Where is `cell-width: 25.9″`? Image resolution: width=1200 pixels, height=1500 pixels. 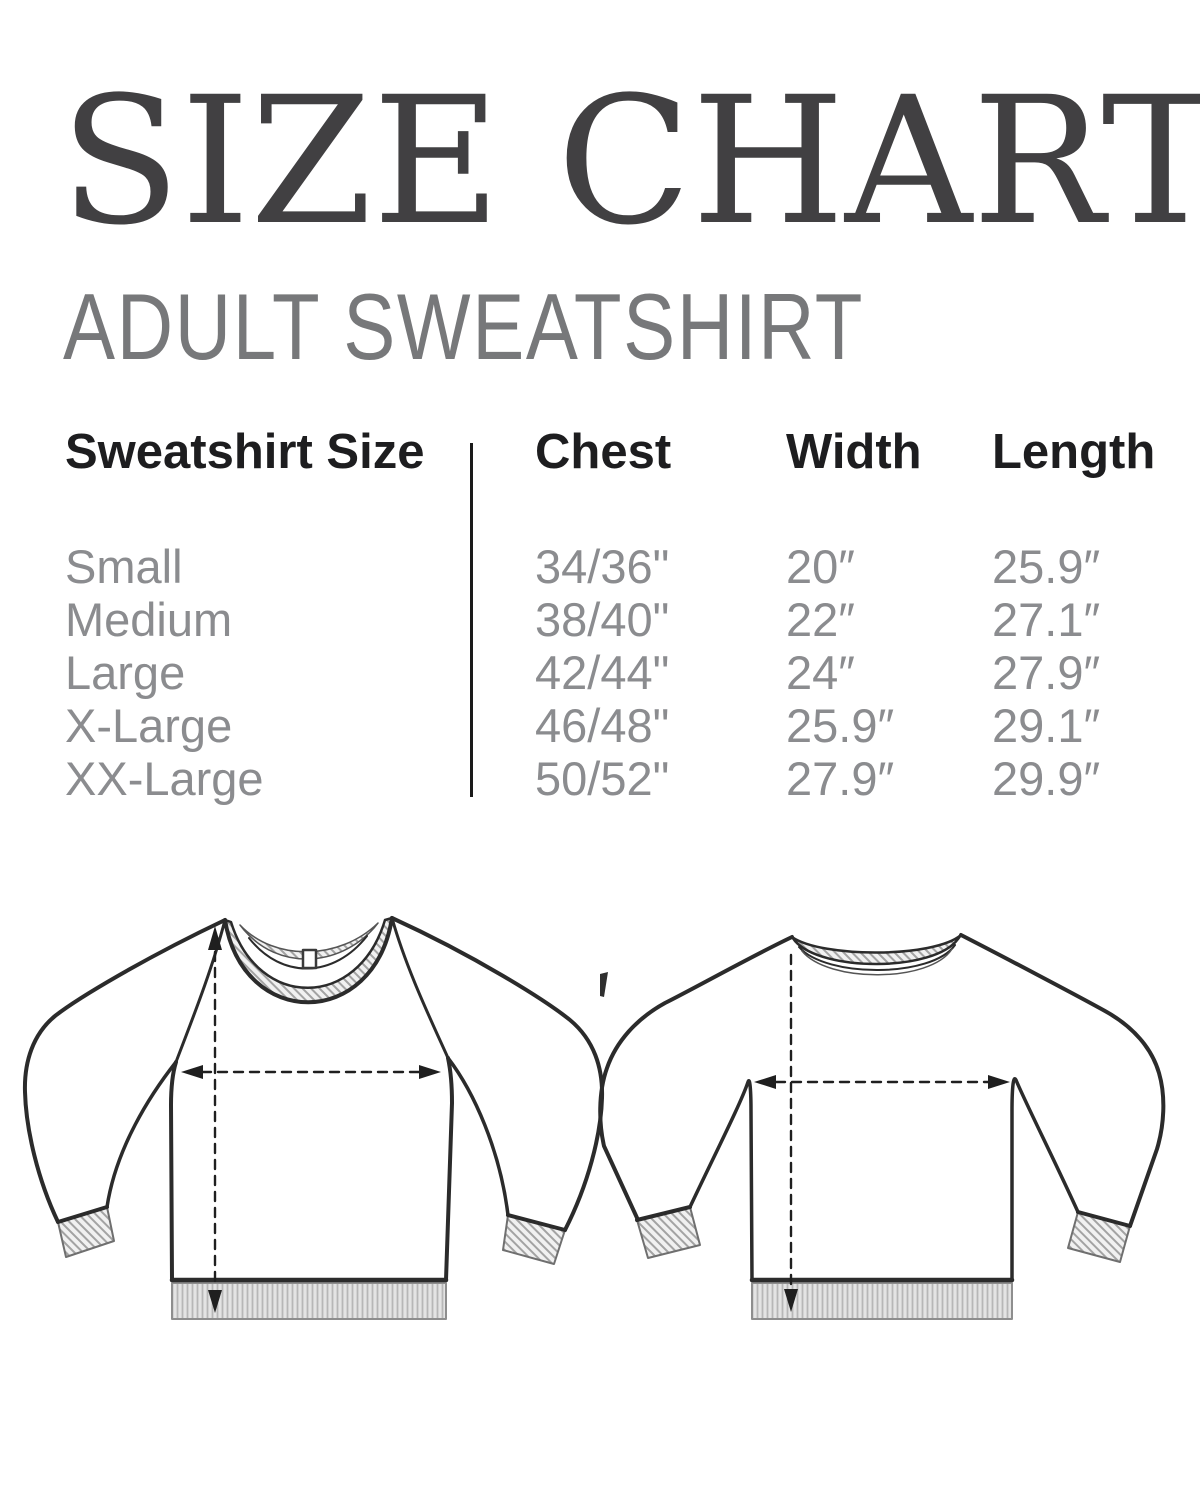
cell-width: 25.9″ is located at coordinates (840, 725).